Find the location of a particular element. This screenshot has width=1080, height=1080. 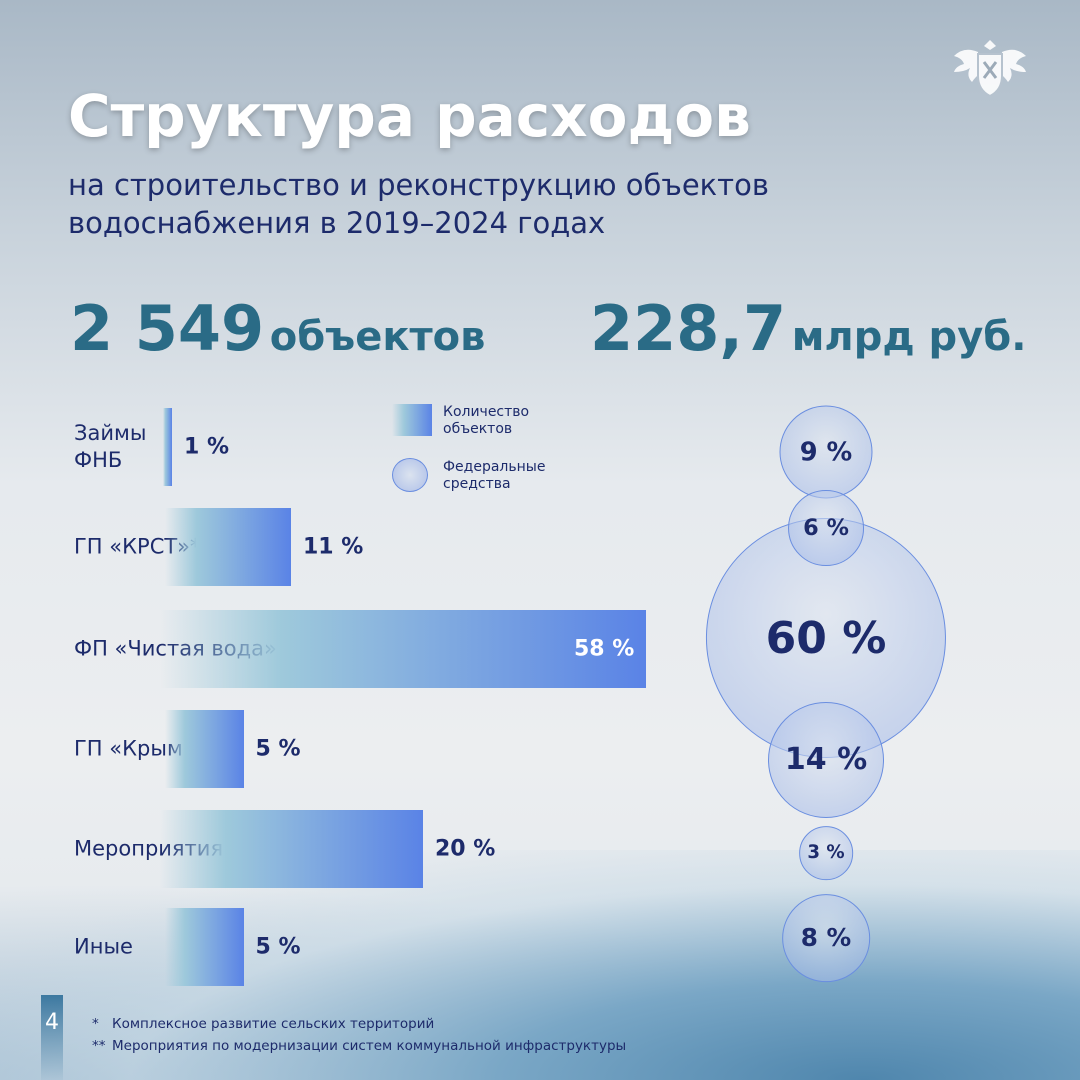

emblem-icon is located at coordinates (990, 69).